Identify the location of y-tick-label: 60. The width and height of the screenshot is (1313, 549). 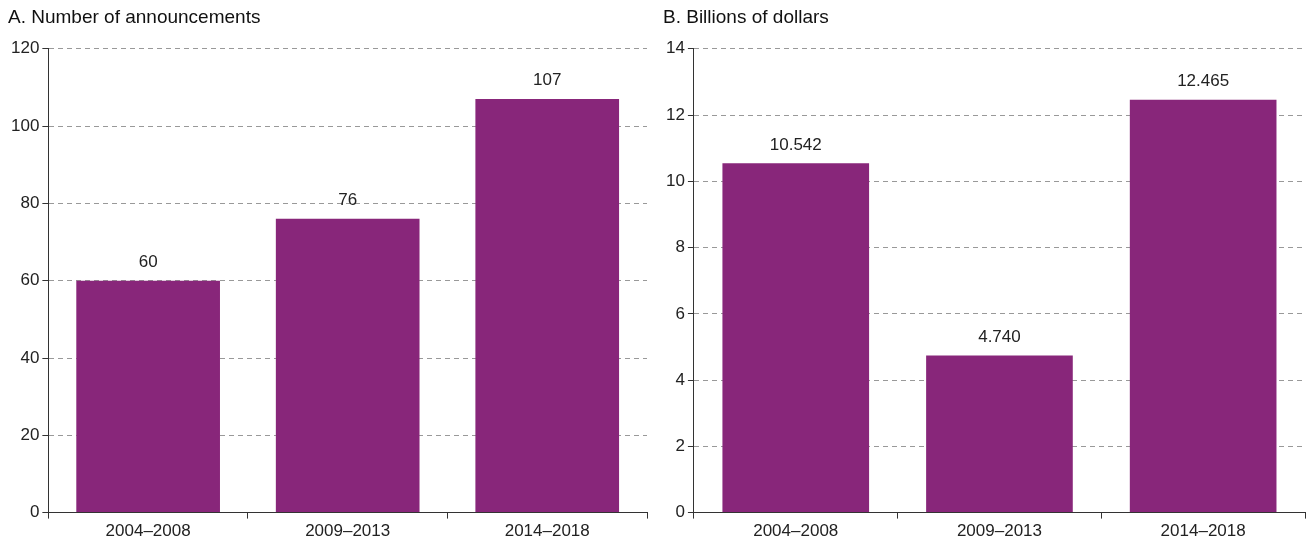
(30, 280).